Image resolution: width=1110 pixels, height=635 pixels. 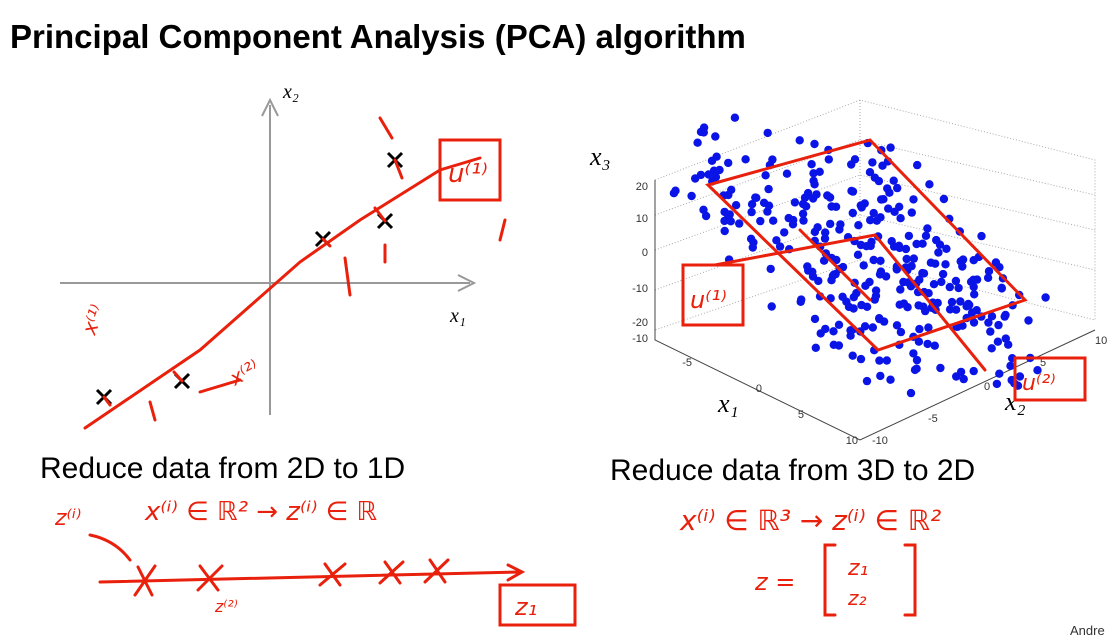 What do you see at coordinates (291, 577) in the screenshot?
I see `annotation-crosses` at bounding box center [291, 577].